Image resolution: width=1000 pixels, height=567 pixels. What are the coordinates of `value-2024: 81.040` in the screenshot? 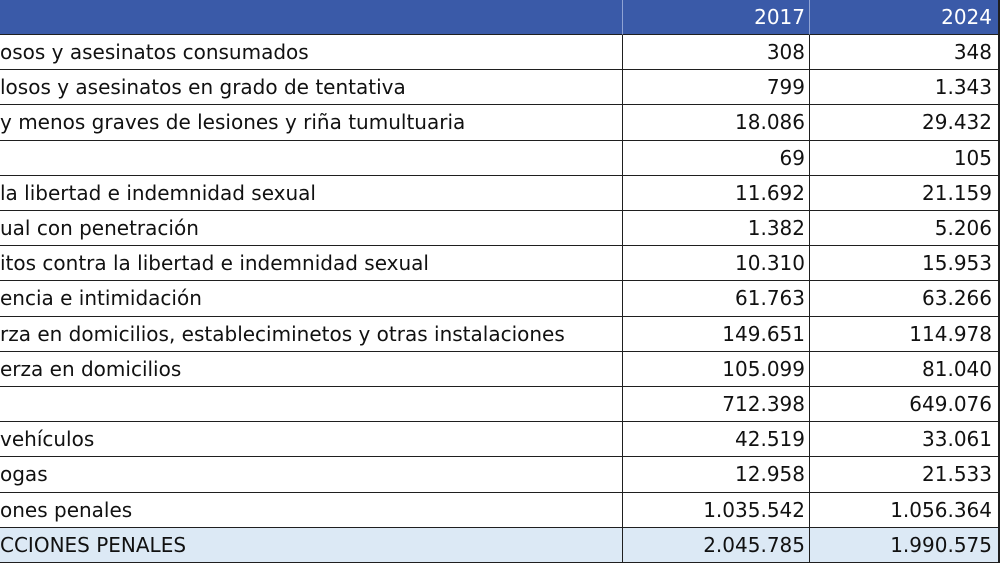 It's located at (905, 369).